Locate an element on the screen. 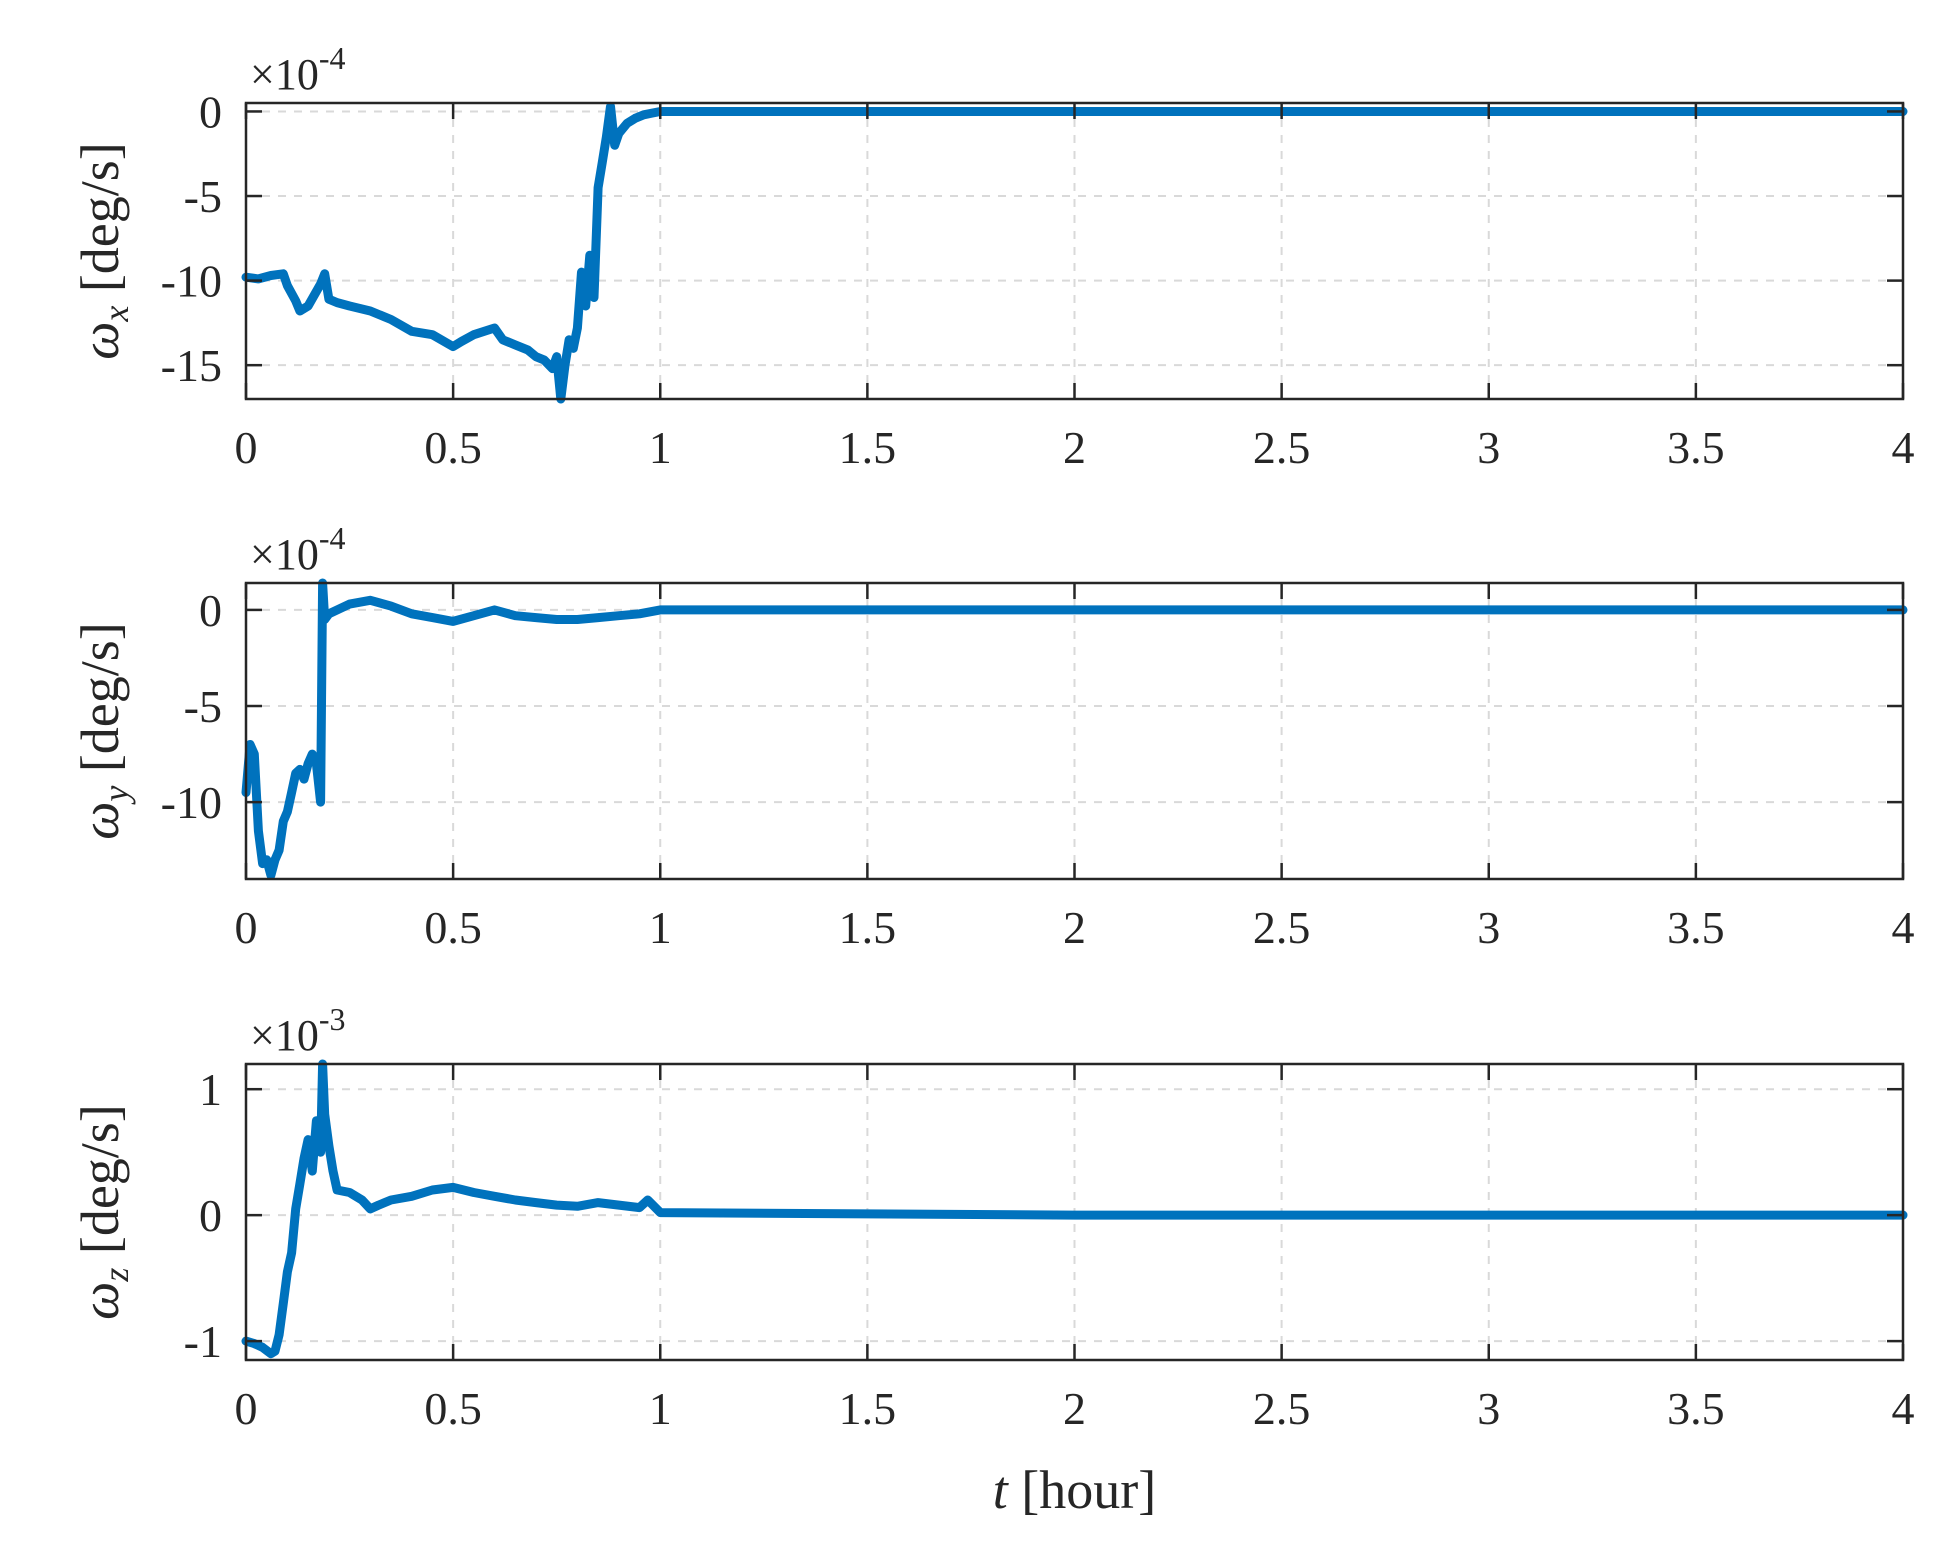 This screenshot has width=1942, height=1547. x-axis-label: t [hour] is located at coordinates (1074, 1490).